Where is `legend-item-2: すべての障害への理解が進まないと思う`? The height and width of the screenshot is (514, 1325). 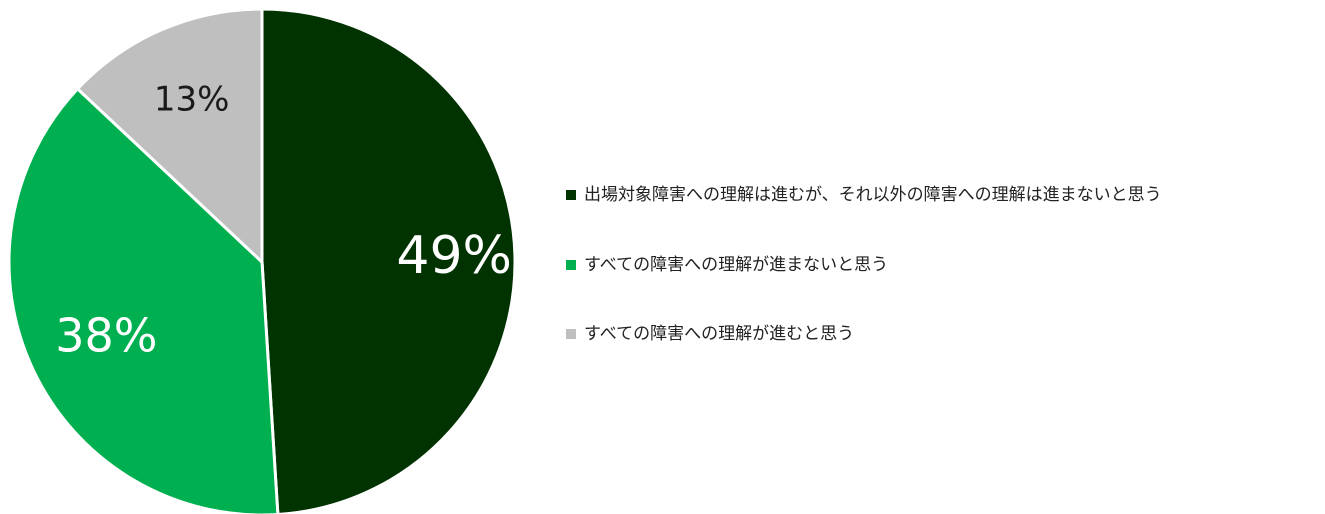
legend-item-2: すべての障害への理解が進まないと思う is located at coordinates (727, 265).